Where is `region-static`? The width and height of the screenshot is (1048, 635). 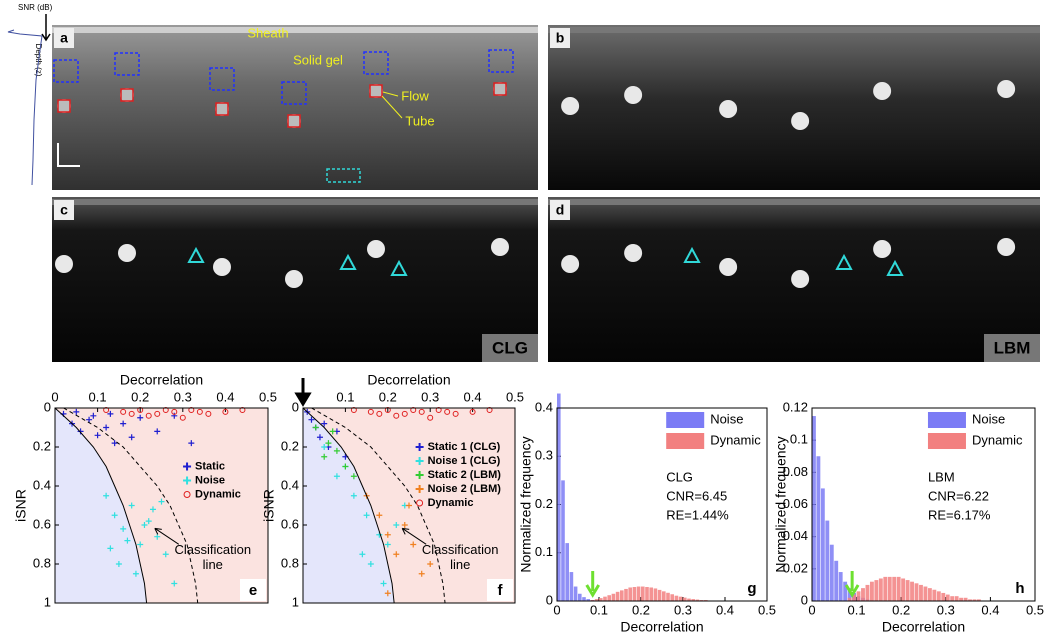 region-static is located at coordinates (101, 505).